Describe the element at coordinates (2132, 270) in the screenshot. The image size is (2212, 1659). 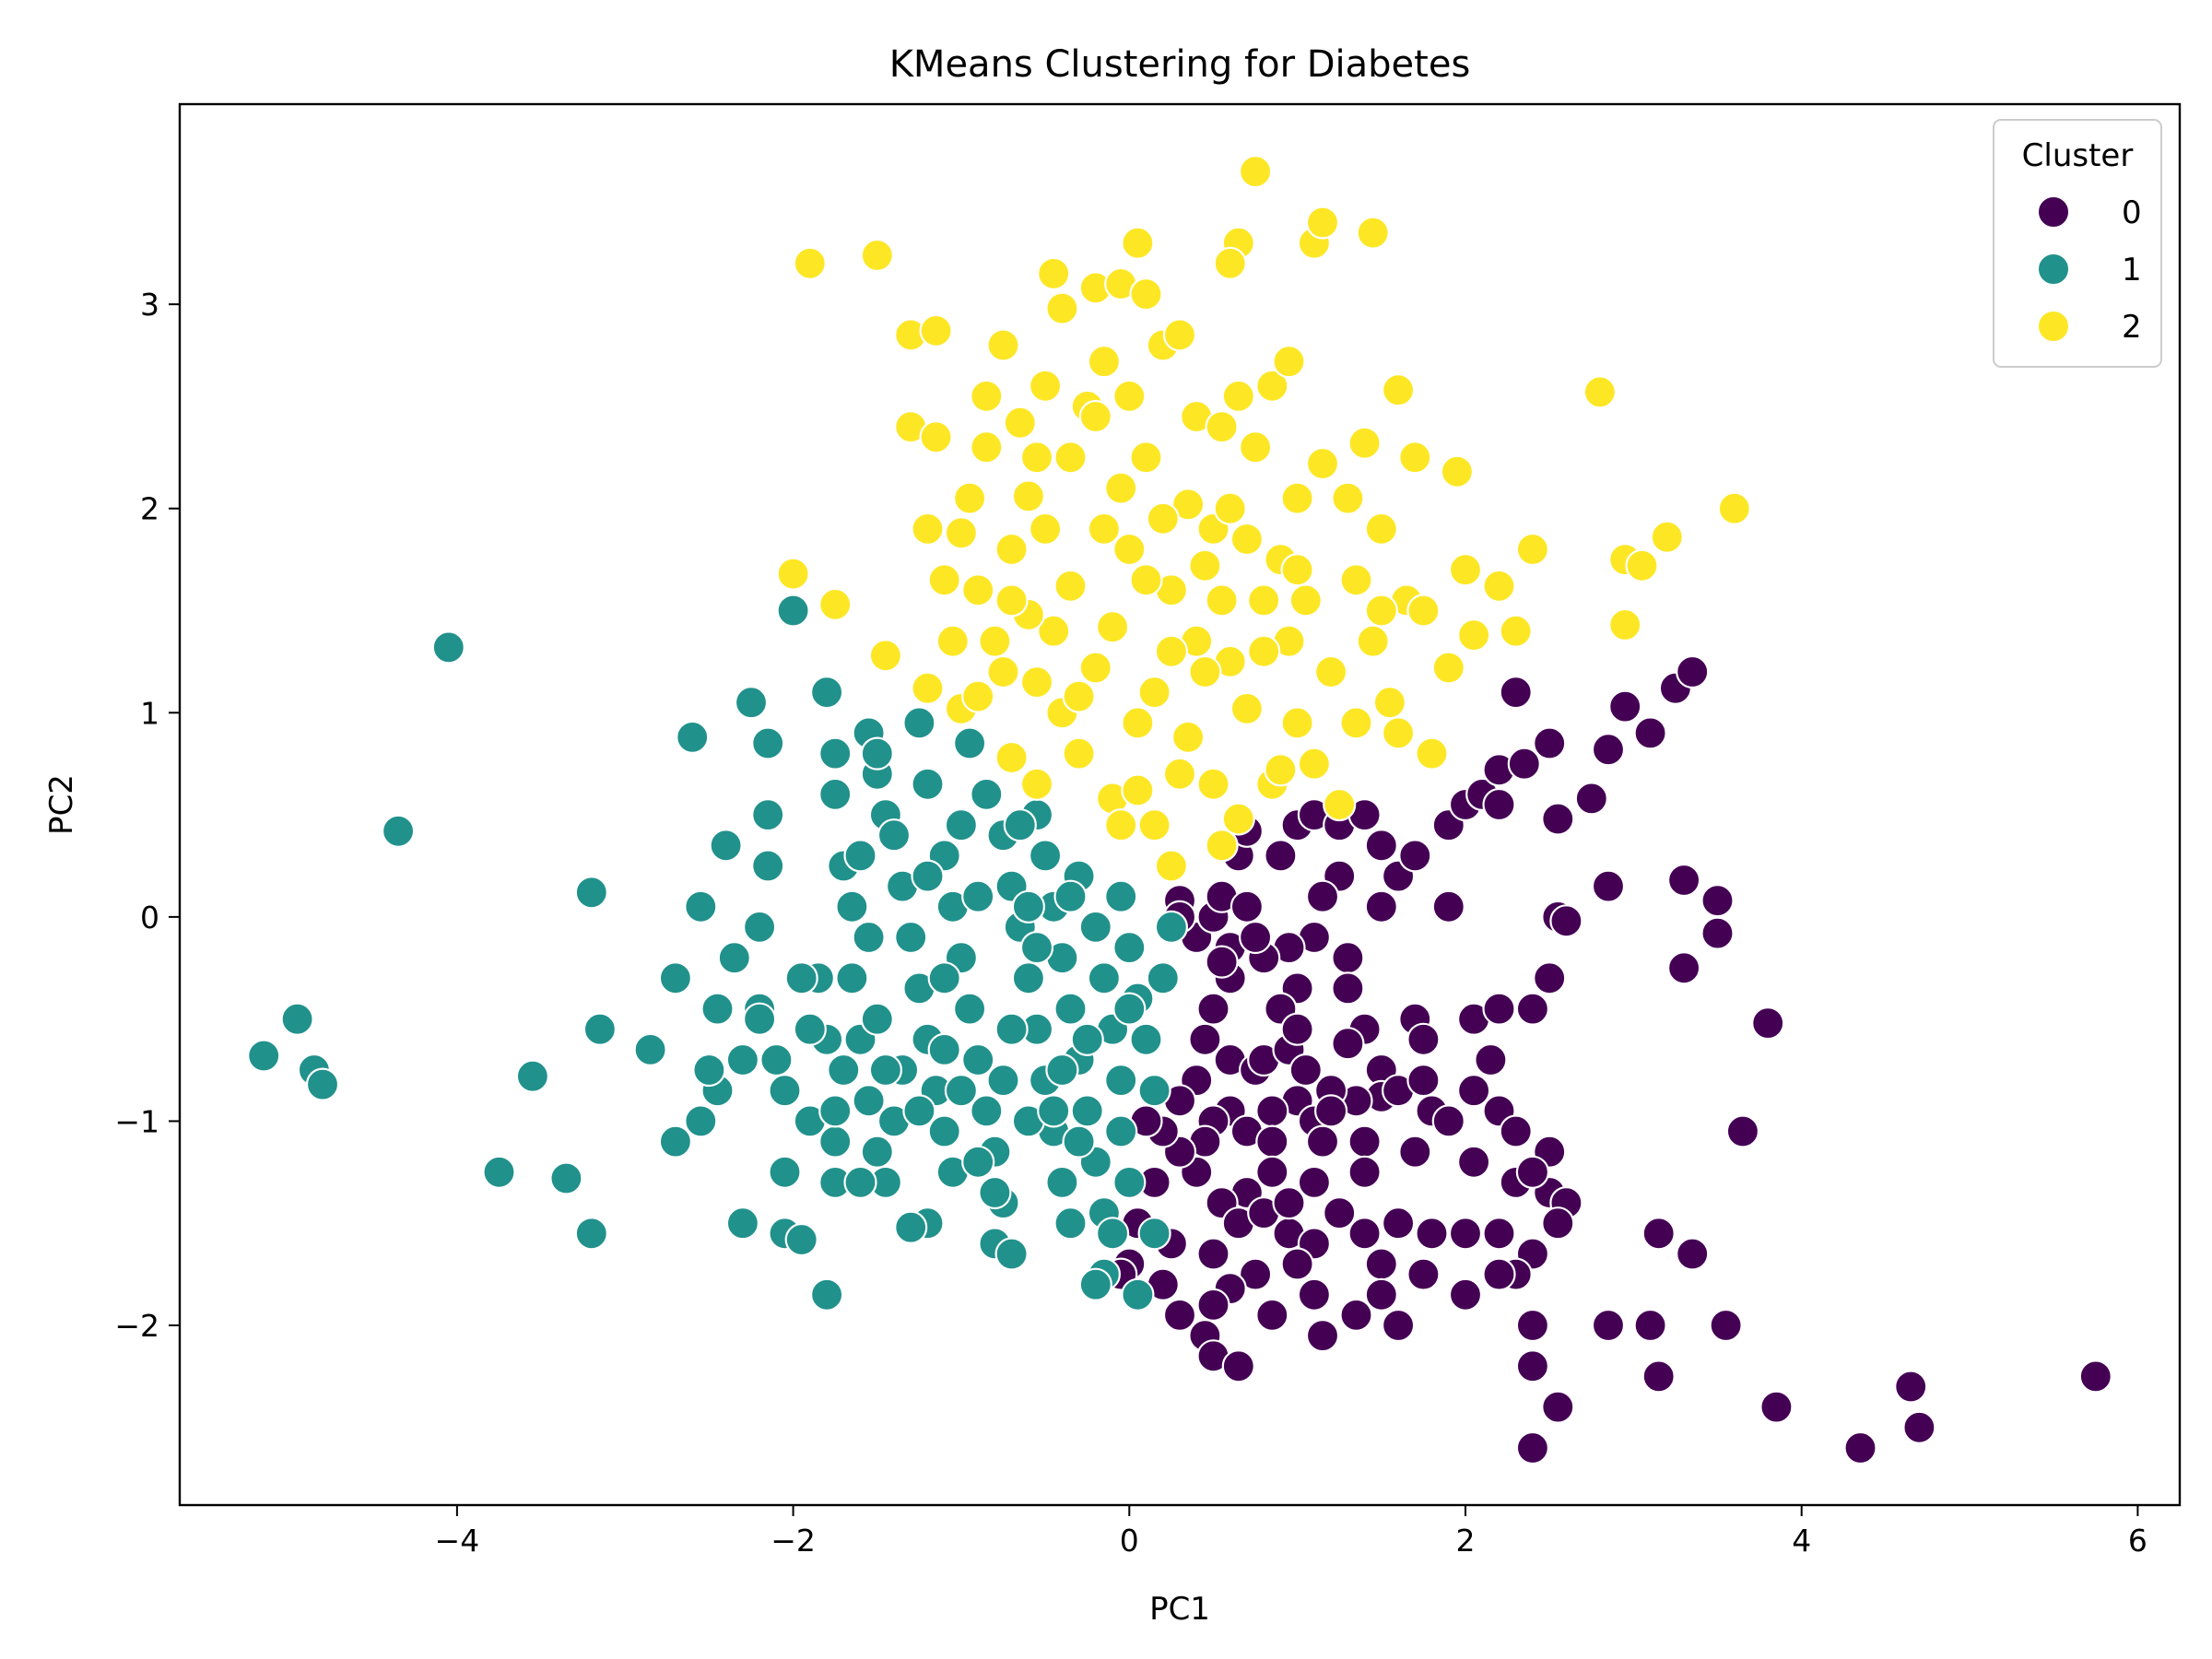
I see `legend-label: 1` at that location.